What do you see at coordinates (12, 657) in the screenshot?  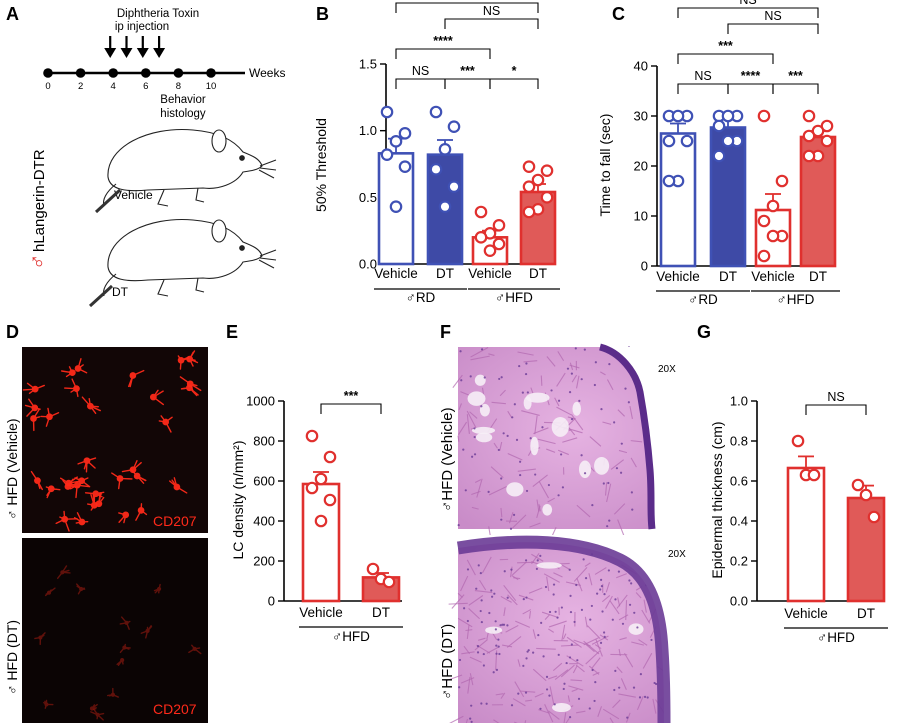 I see `row-label-d-dt: ♂ HFD (DT)` at bounding box center [12, 657].